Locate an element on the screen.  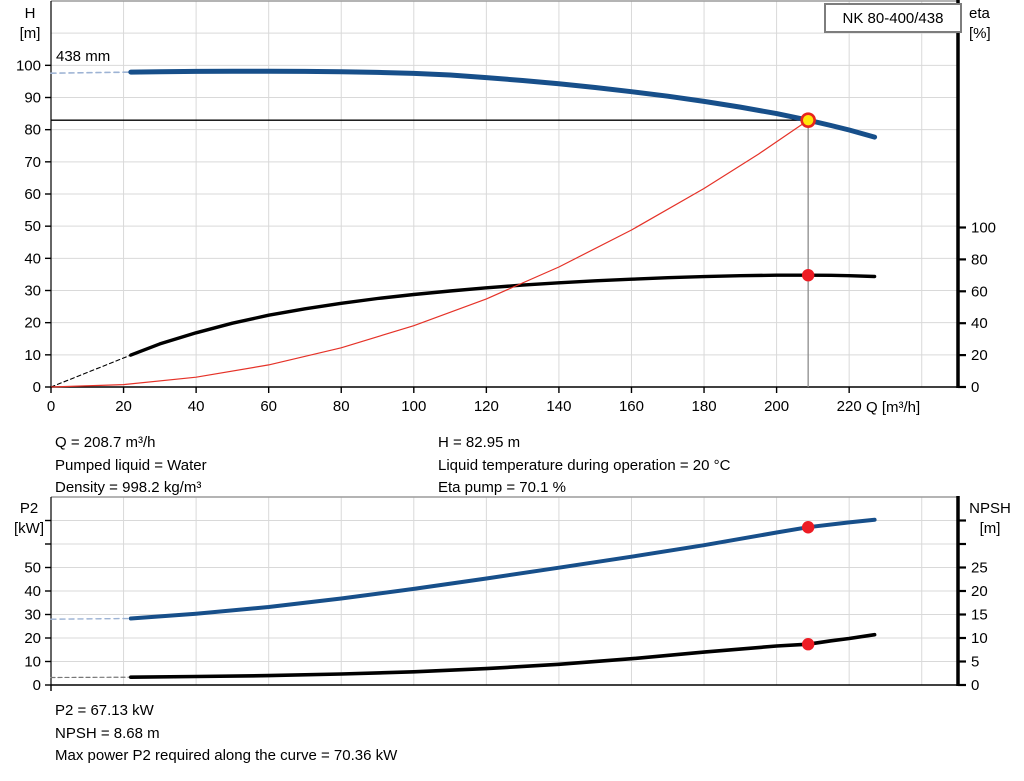
duty-point-marker is located at coordinates (808, 120).